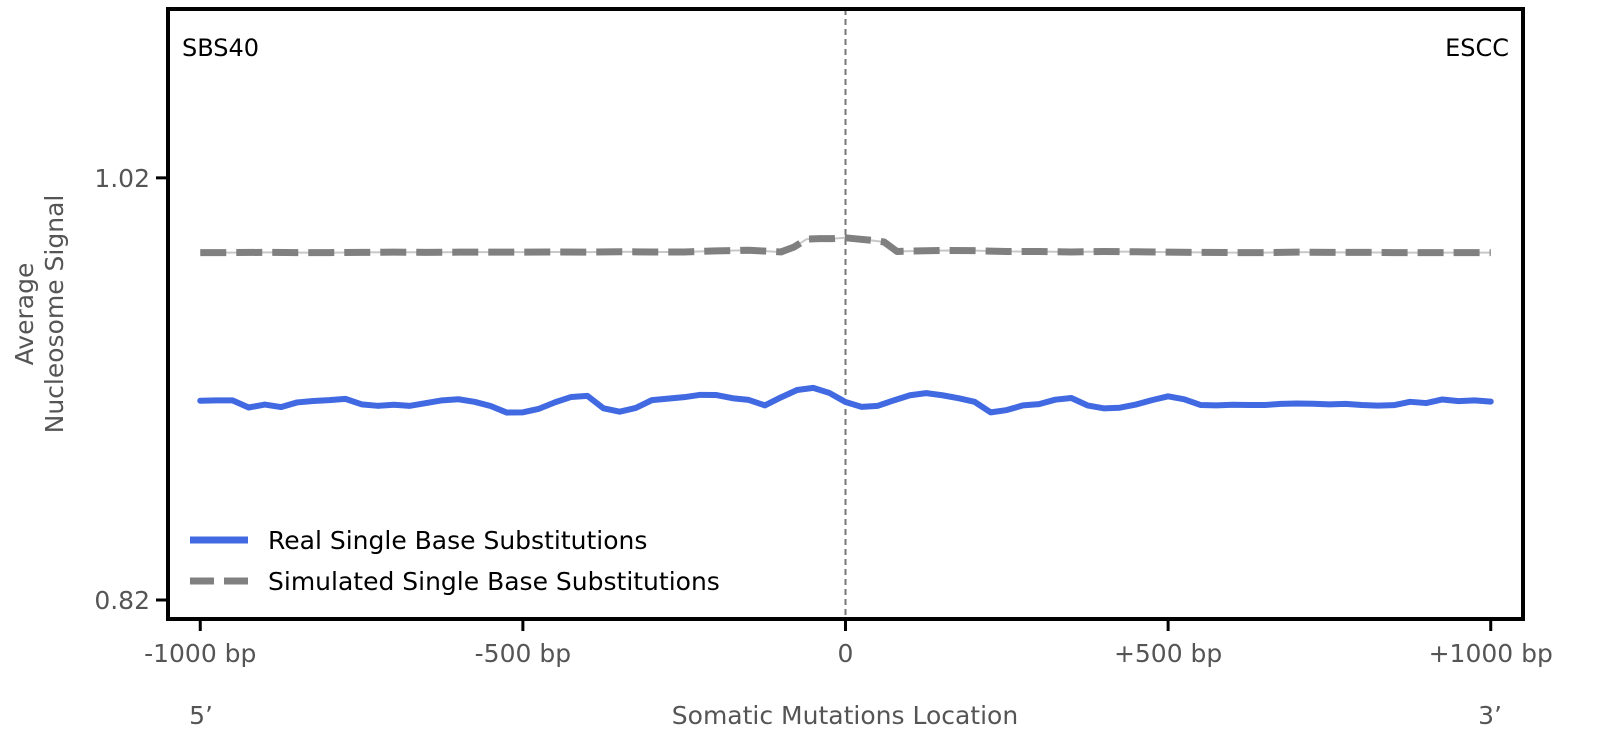 The width and height of the screenshot is (1603, 756). Describe the element at coordinates (122, 600) in the screenshot. I see `y-tick-label: 0.82` at that location.